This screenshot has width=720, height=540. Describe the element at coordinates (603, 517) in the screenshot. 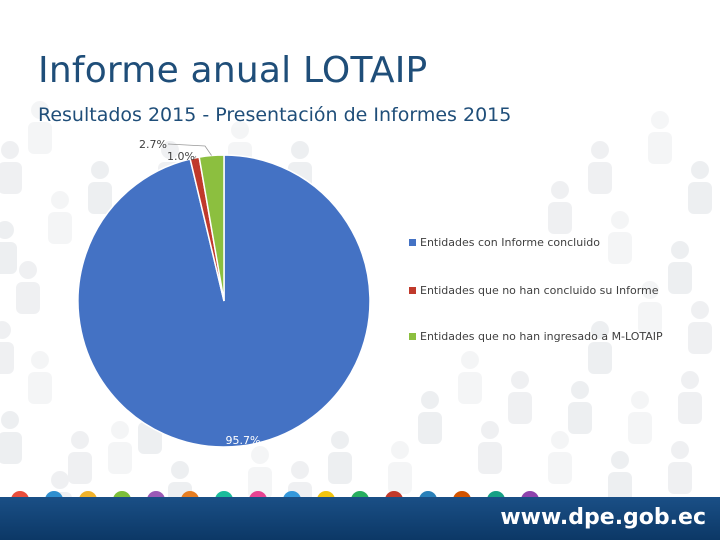

I see `footer-url: www.dpe.gob.ec` at that location.